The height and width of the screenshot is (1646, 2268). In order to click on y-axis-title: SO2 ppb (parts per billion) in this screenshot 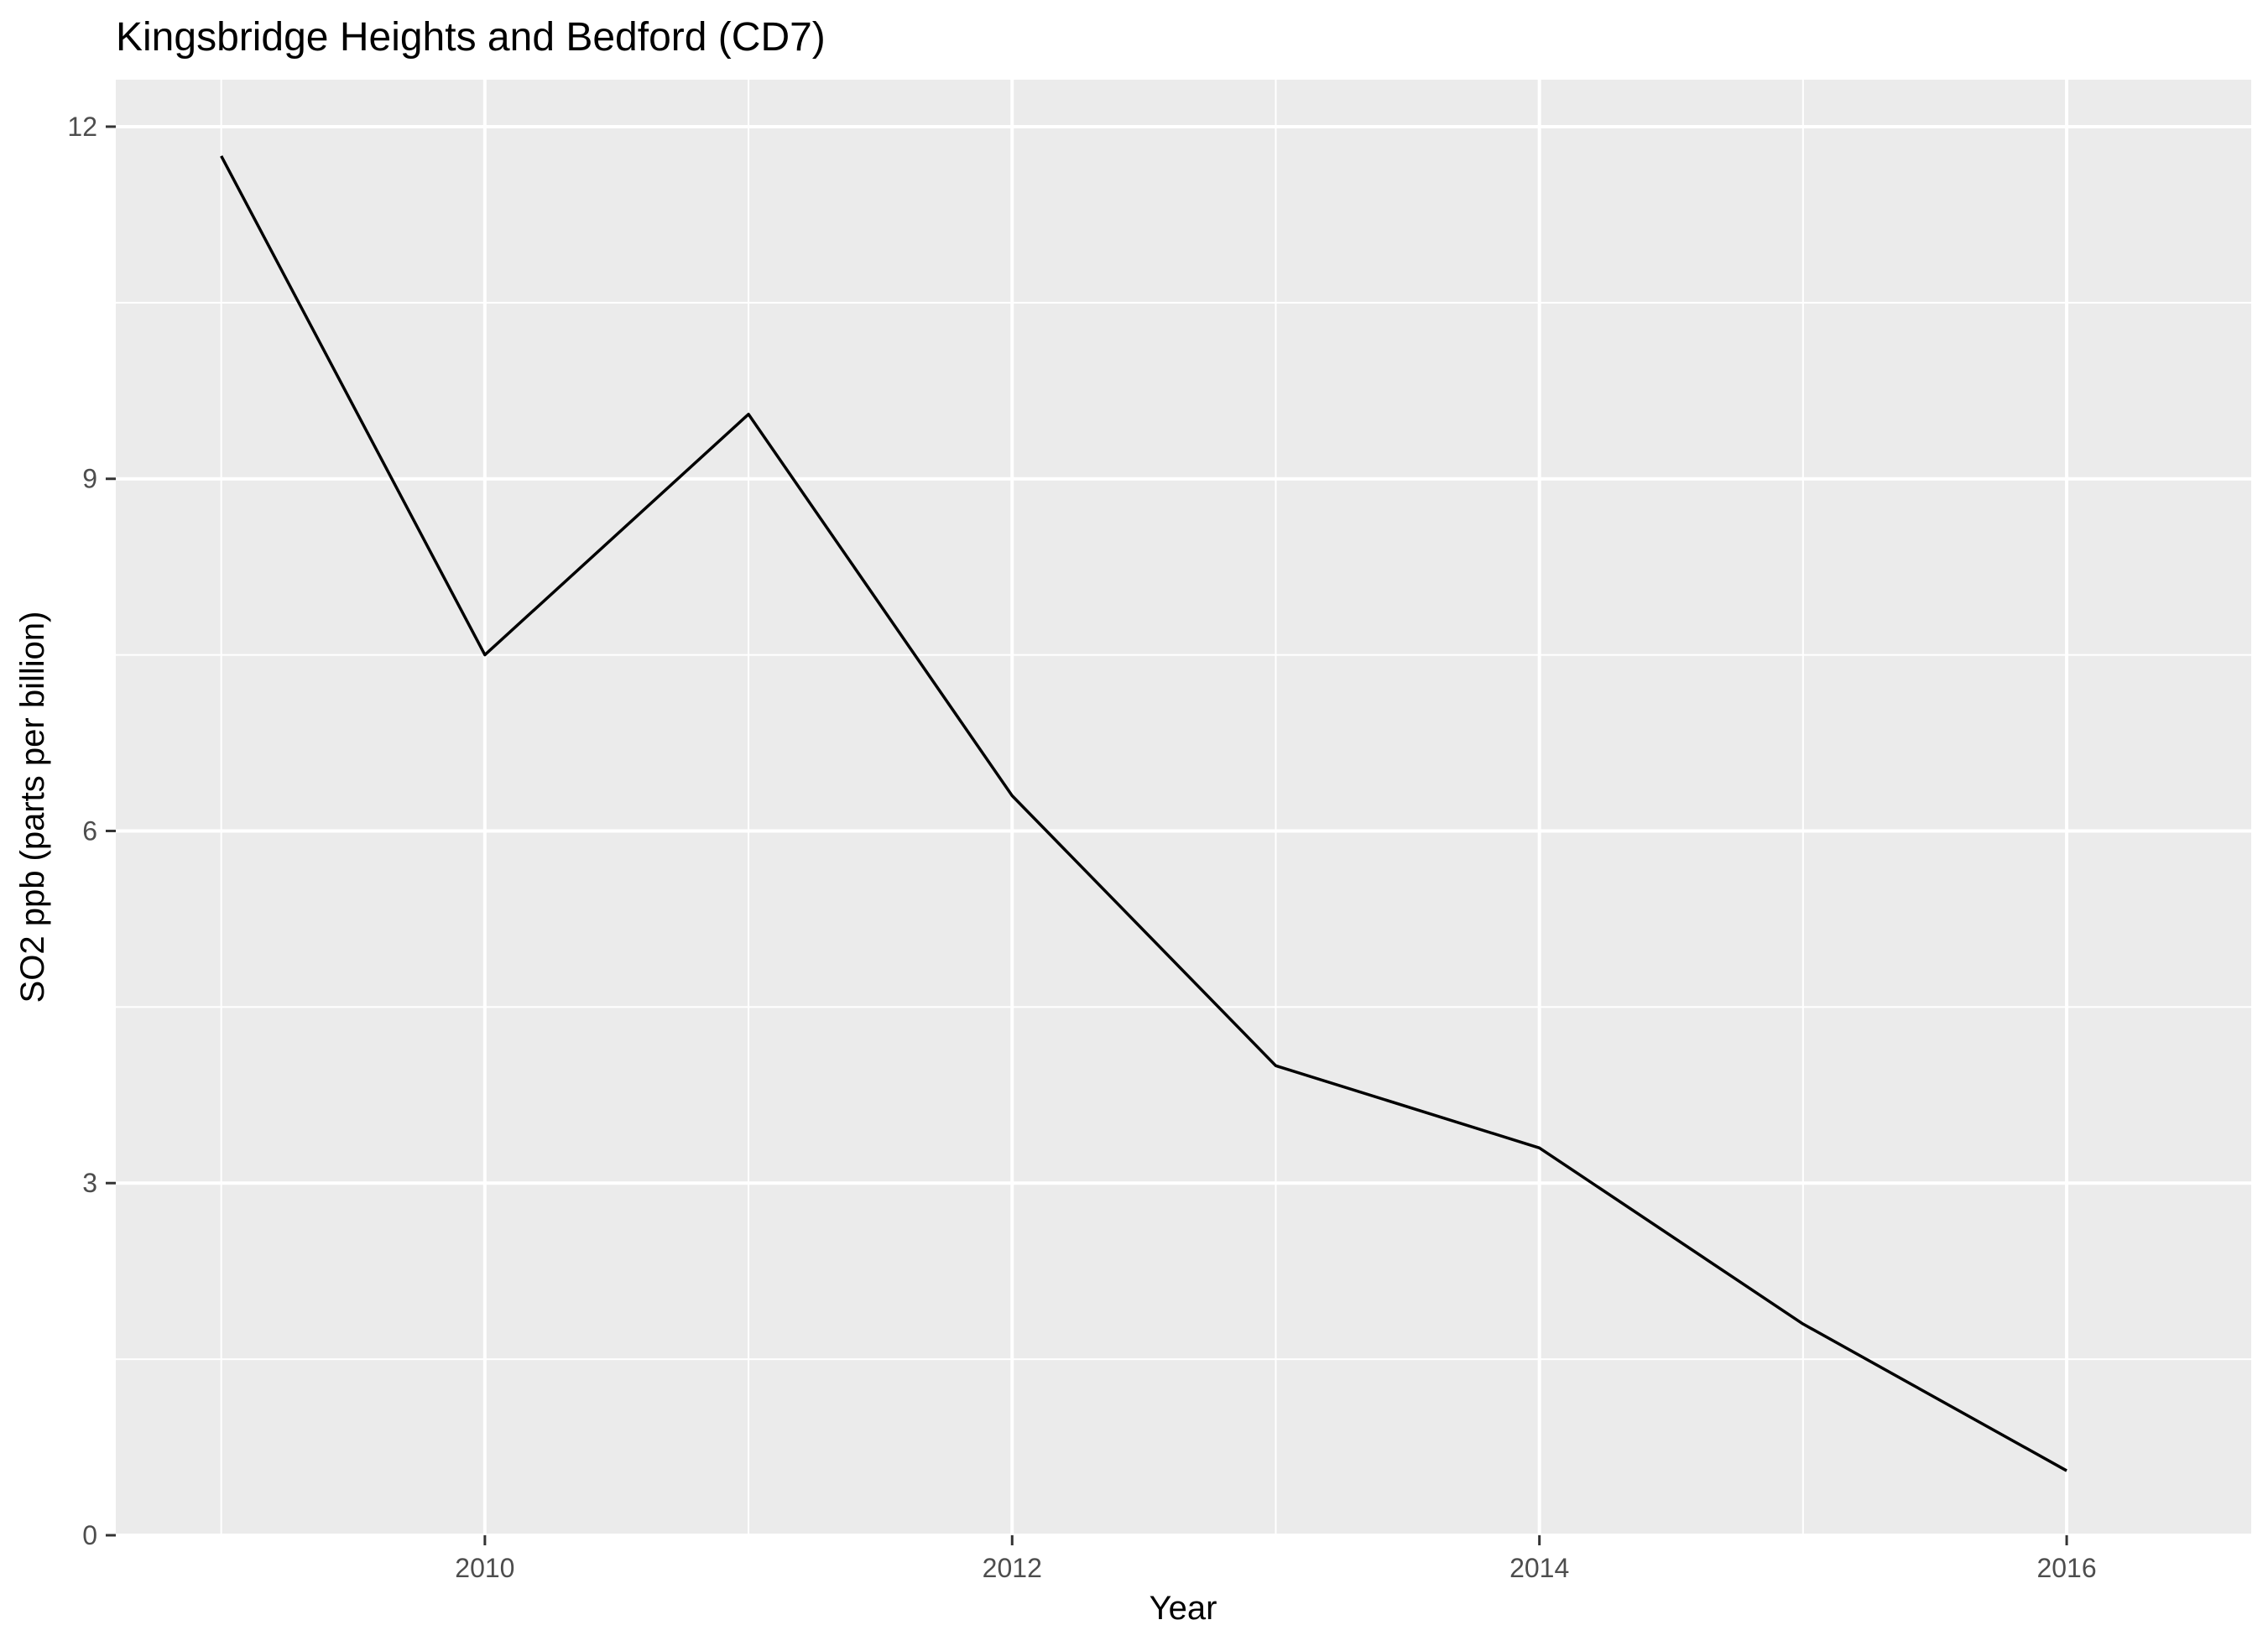, I will do `click(32, 808)`.